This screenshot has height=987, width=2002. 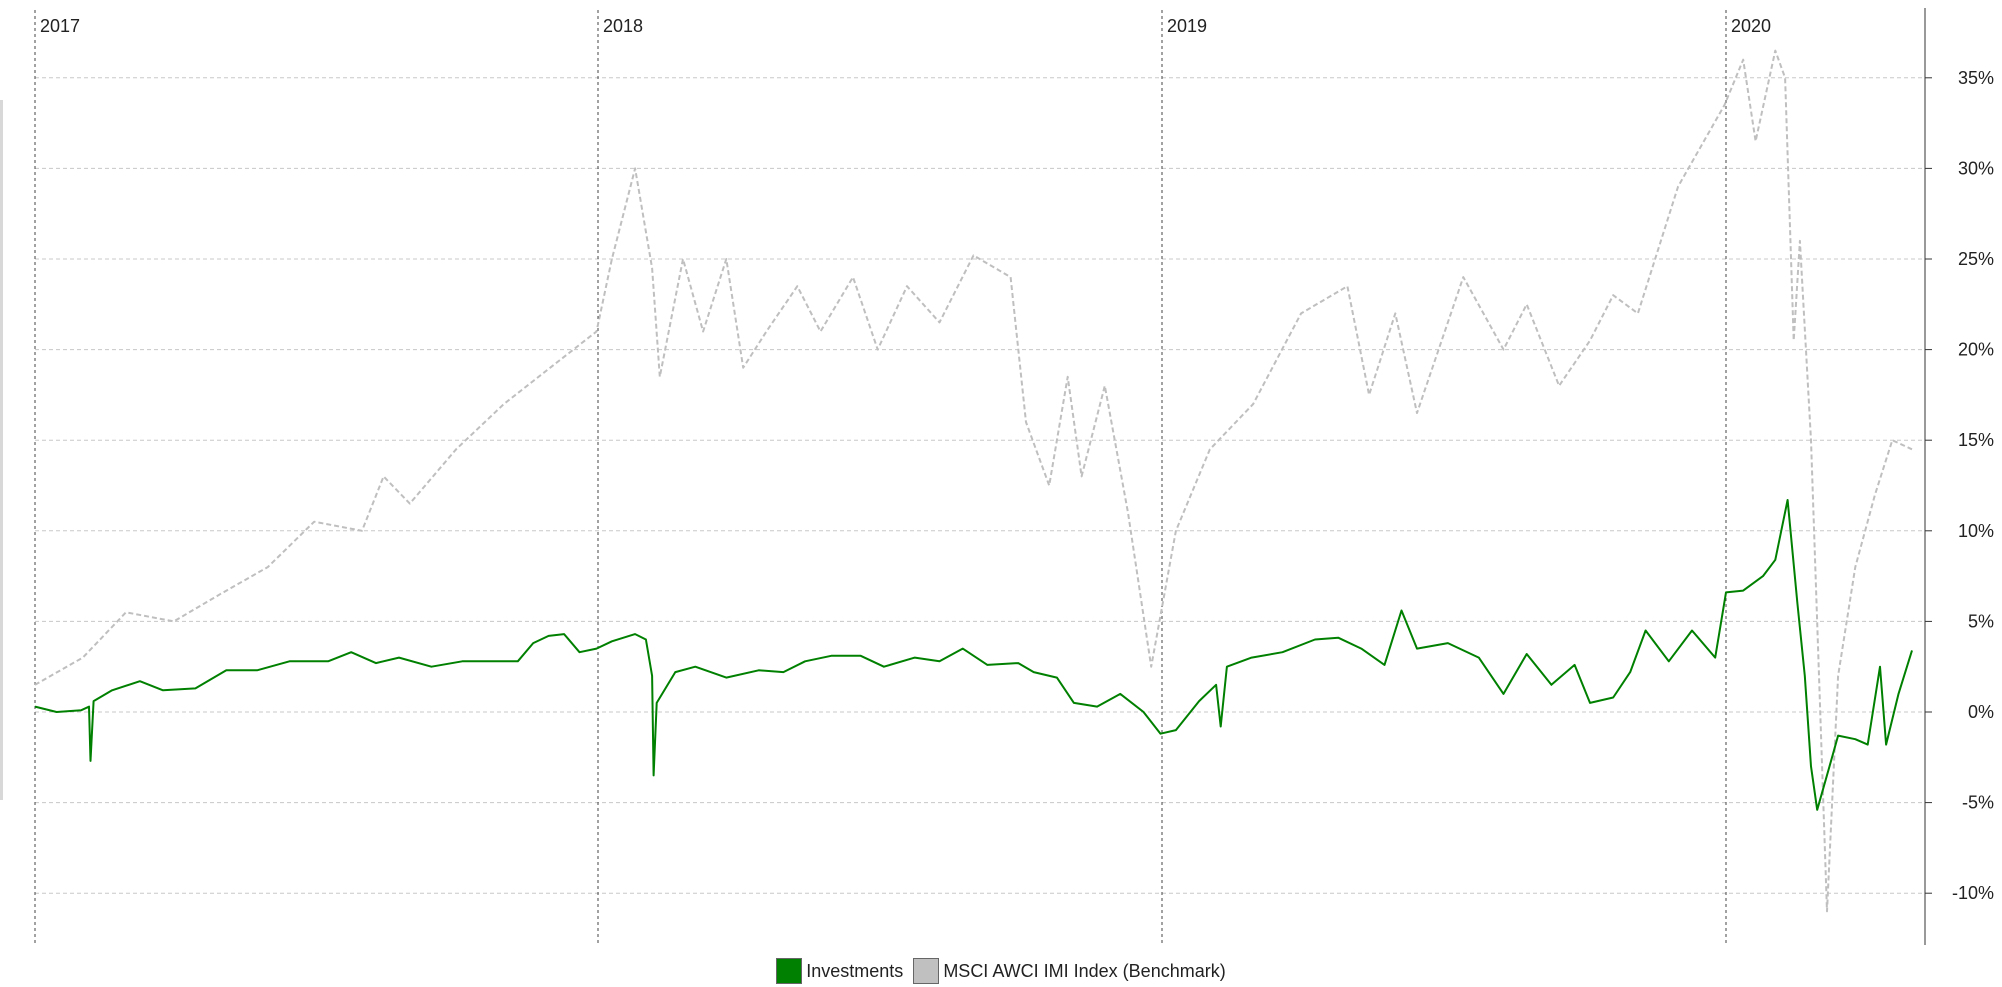 I want to click on legend-swatch-benchmark, so click(x=926, y=971).